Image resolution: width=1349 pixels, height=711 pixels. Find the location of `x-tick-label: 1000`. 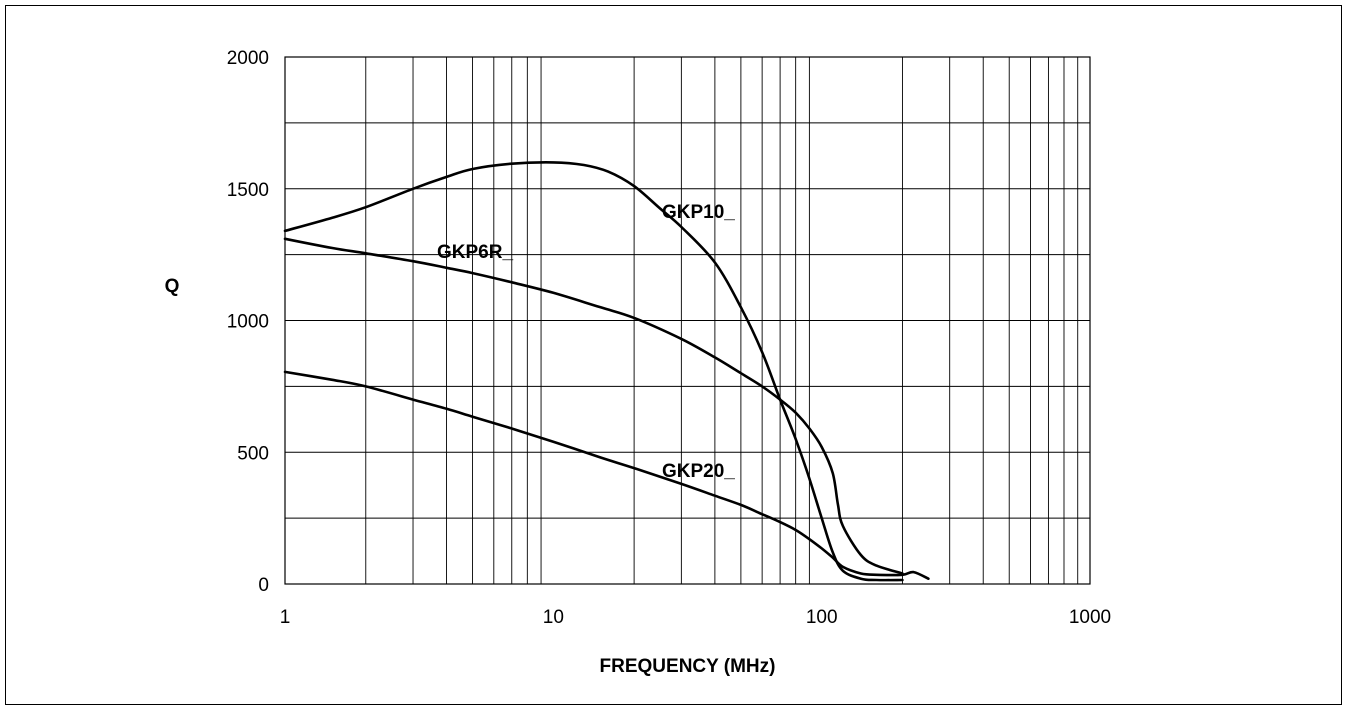

x-tick-label: 1000 is located at coordinates (1090, 617).